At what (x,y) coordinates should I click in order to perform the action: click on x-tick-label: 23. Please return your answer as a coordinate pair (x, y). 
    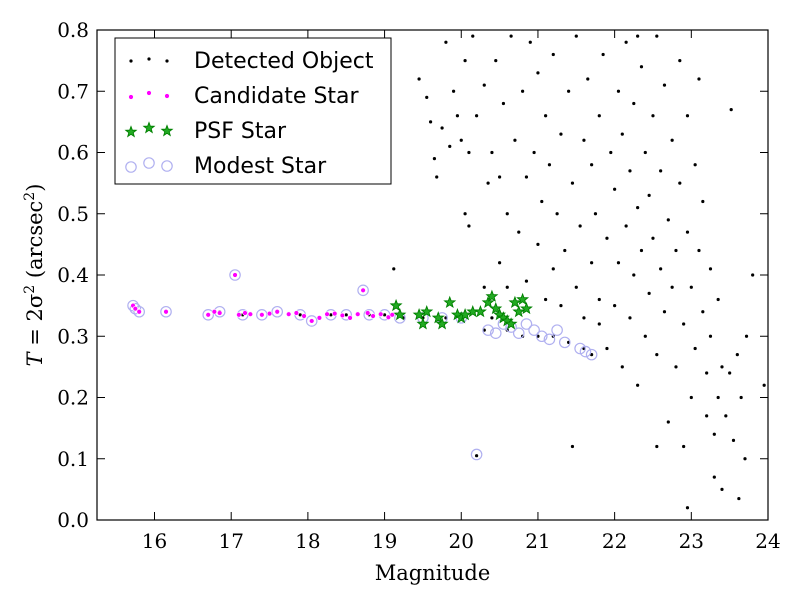
    Looking at the image, I should click on (691, 541).